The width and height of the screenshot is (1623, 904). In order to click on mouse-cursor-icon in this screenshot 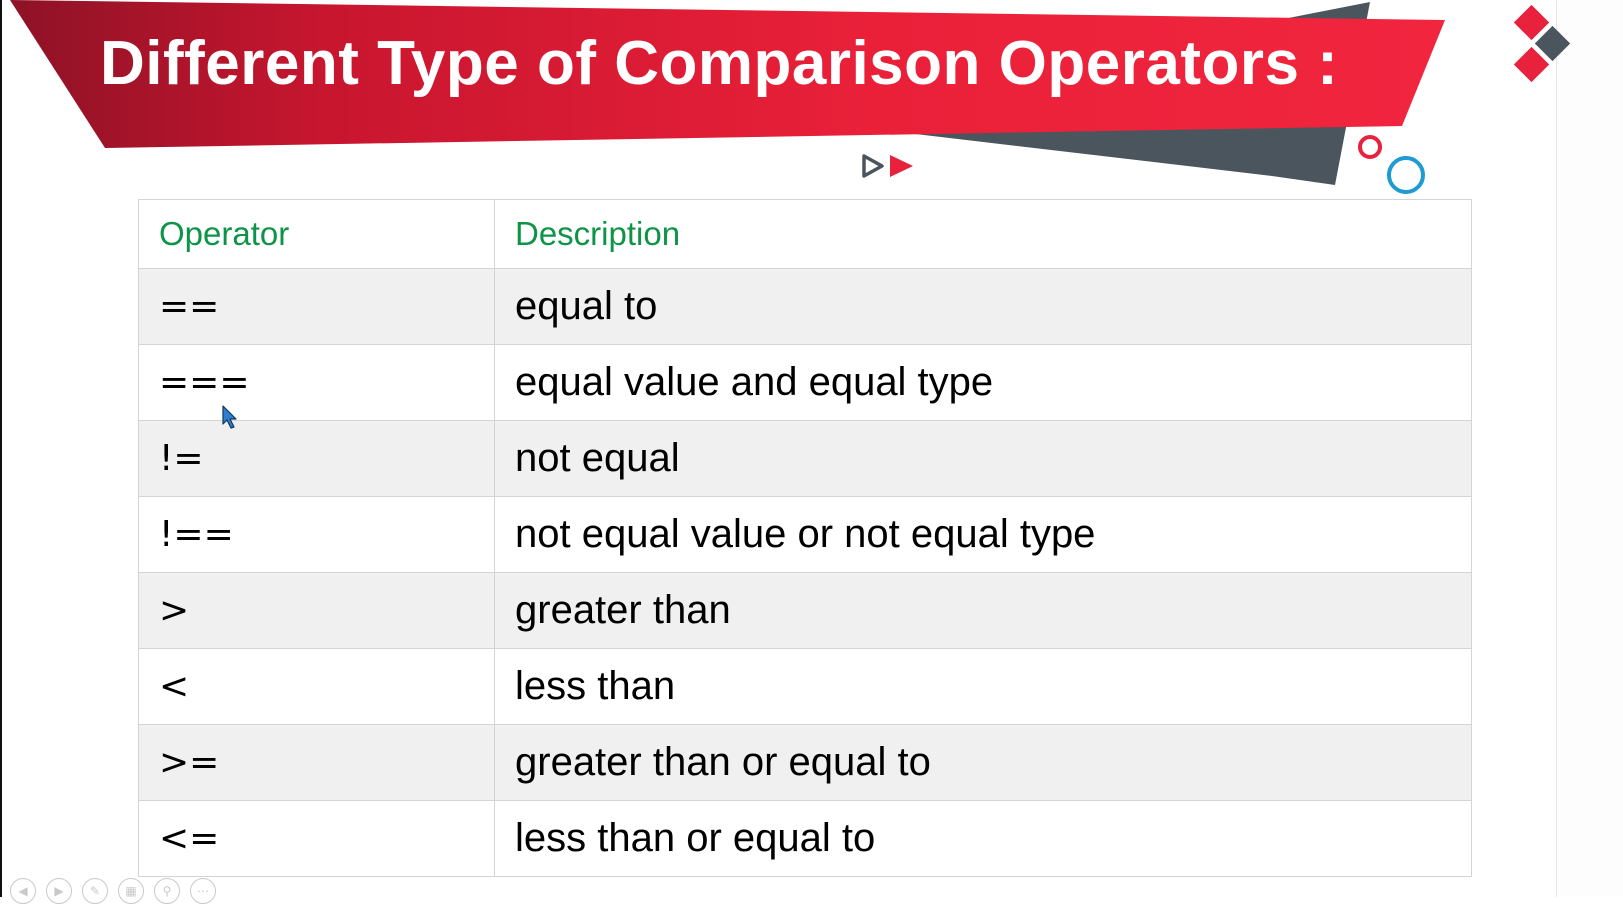, I will do `click(229, 417)`.